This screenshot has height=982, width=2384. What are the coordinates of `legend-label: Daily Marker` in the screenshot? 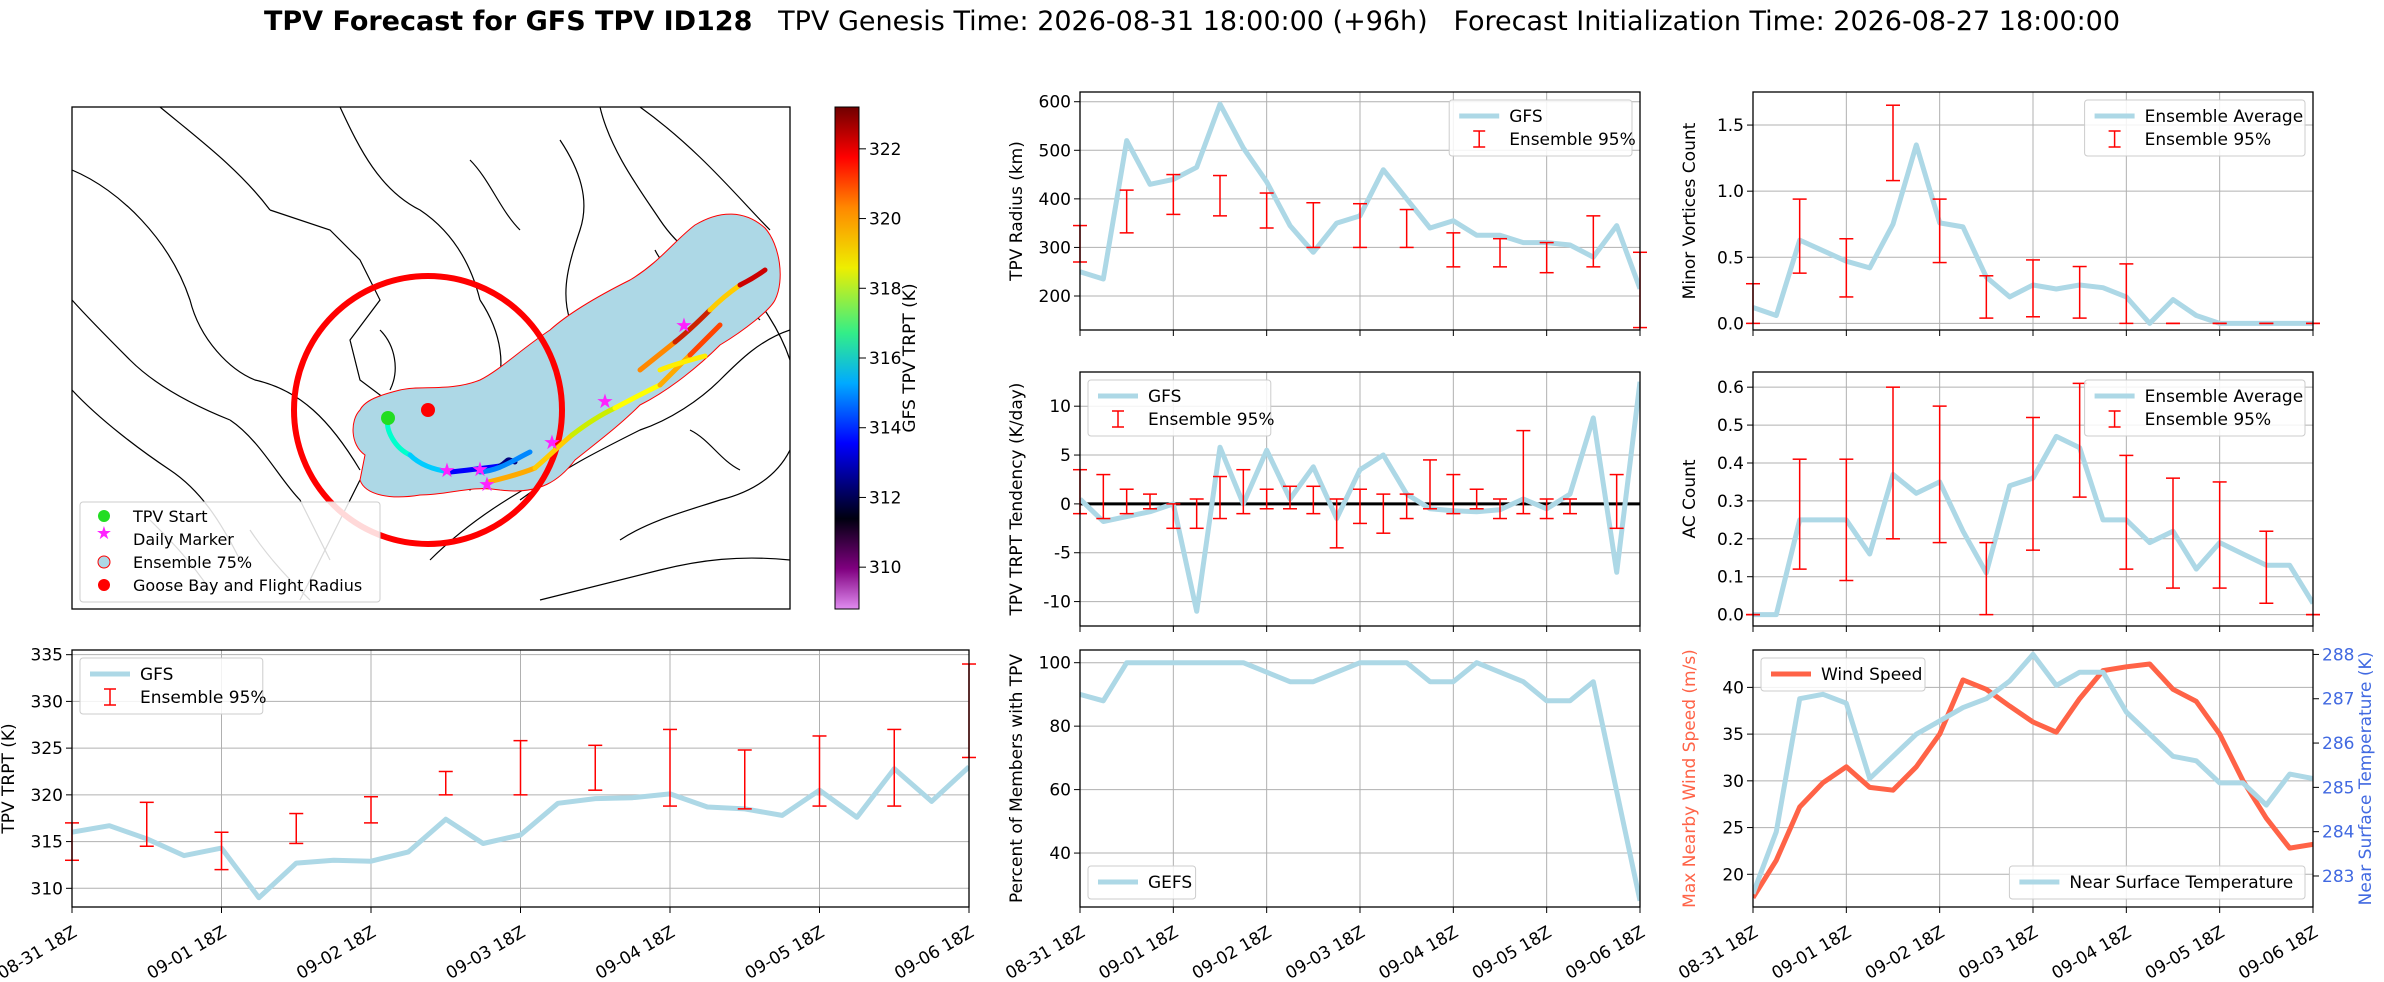 It's located at (183, 539).